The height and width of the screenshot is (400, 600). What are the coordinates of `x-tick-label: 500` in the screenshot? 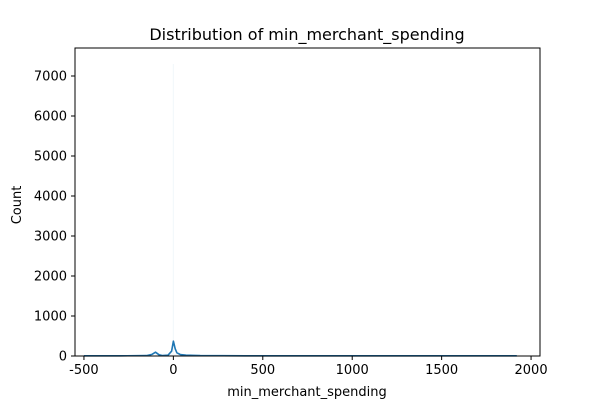 It's located at (262, 370).